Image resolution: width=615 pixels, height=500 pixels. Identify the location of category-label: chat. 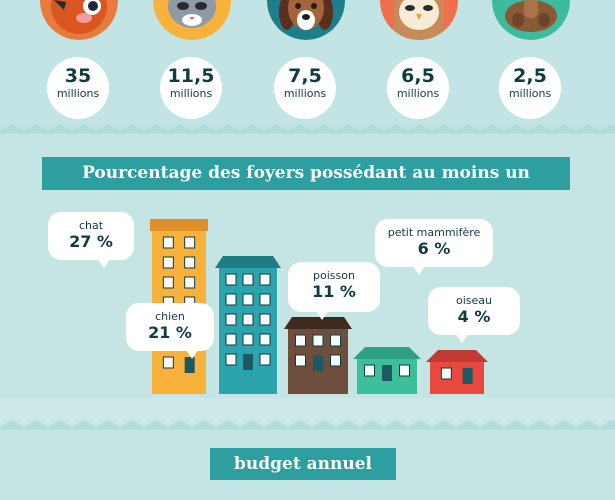
(91, 225).